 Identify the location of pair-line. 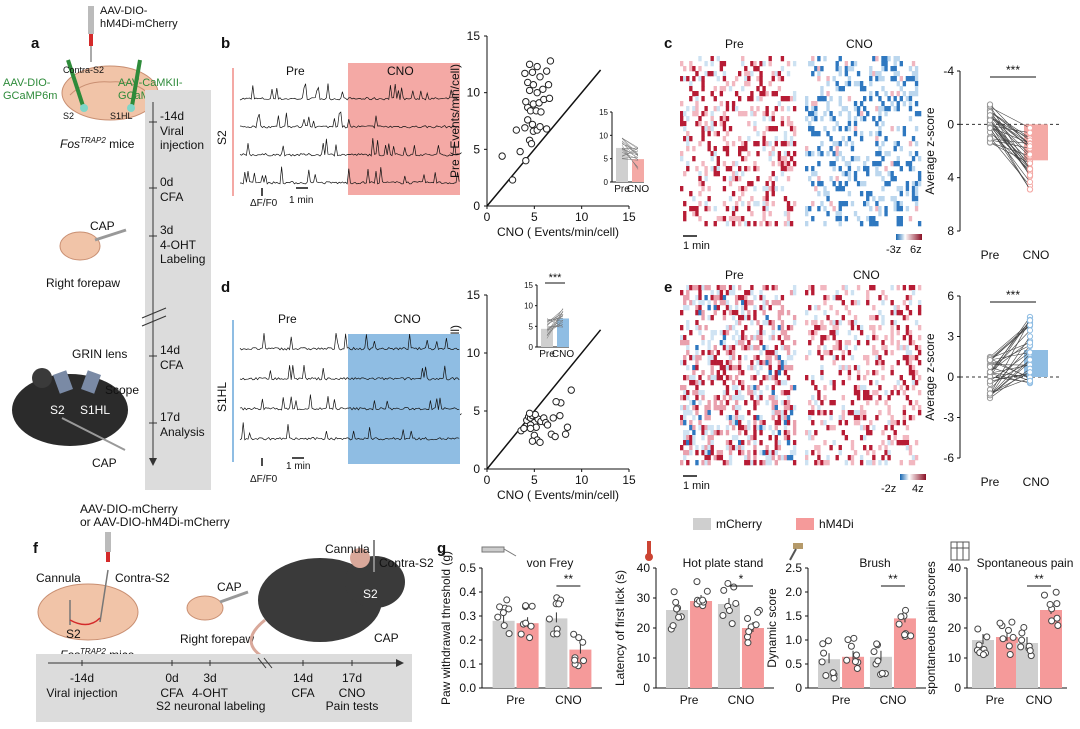
(1010, 345).